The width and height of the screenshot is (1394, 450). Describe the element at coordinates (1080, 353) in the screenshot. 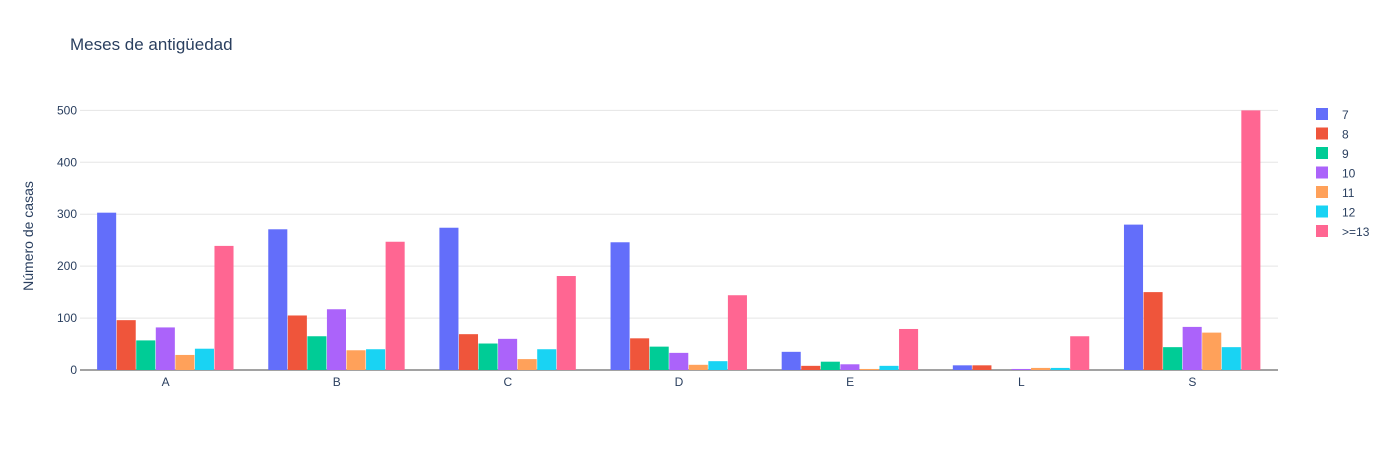

I see `bar-L-gege13` at that location.